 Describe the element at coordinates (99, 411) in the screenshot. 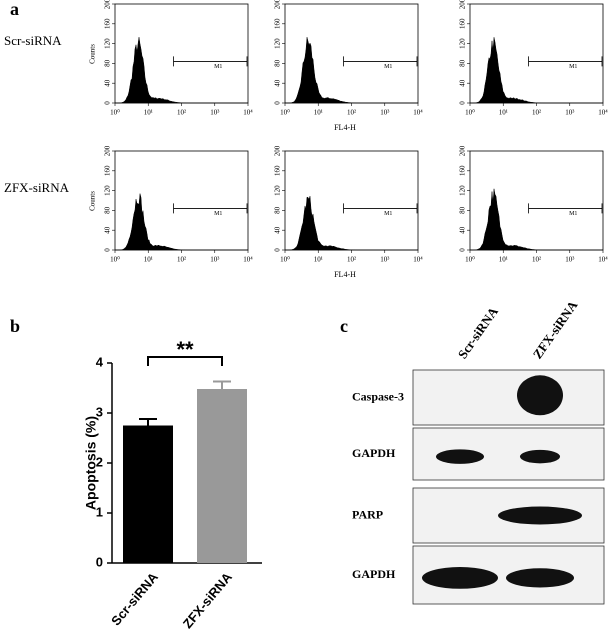

I see `y-tick-label: 3` at that location.